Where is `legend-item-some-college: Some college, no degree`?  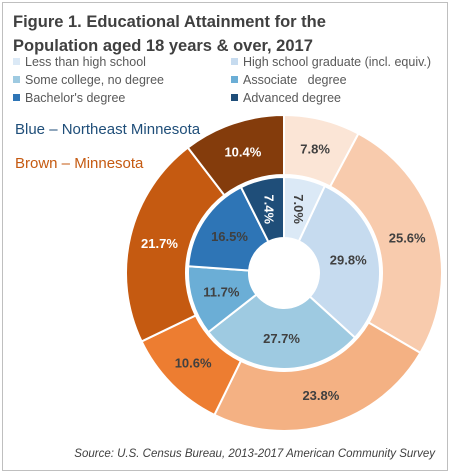
legend-item-some-college: Some college, no degree is located at coordinates (88, 80).